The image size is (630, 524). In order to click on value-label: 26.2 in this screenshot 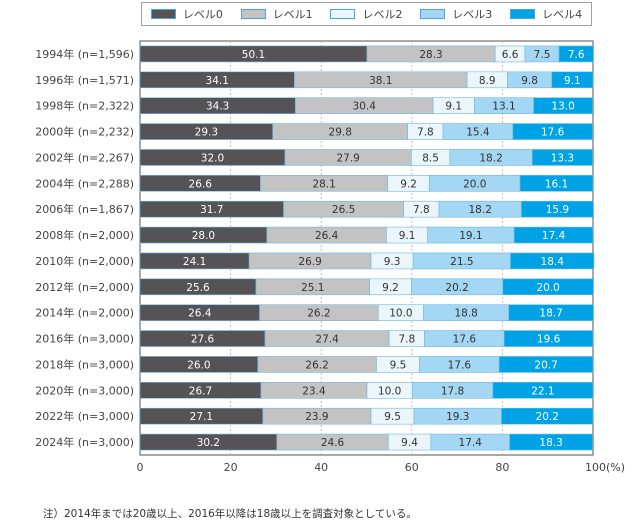, I will do `click(318, 314)`.